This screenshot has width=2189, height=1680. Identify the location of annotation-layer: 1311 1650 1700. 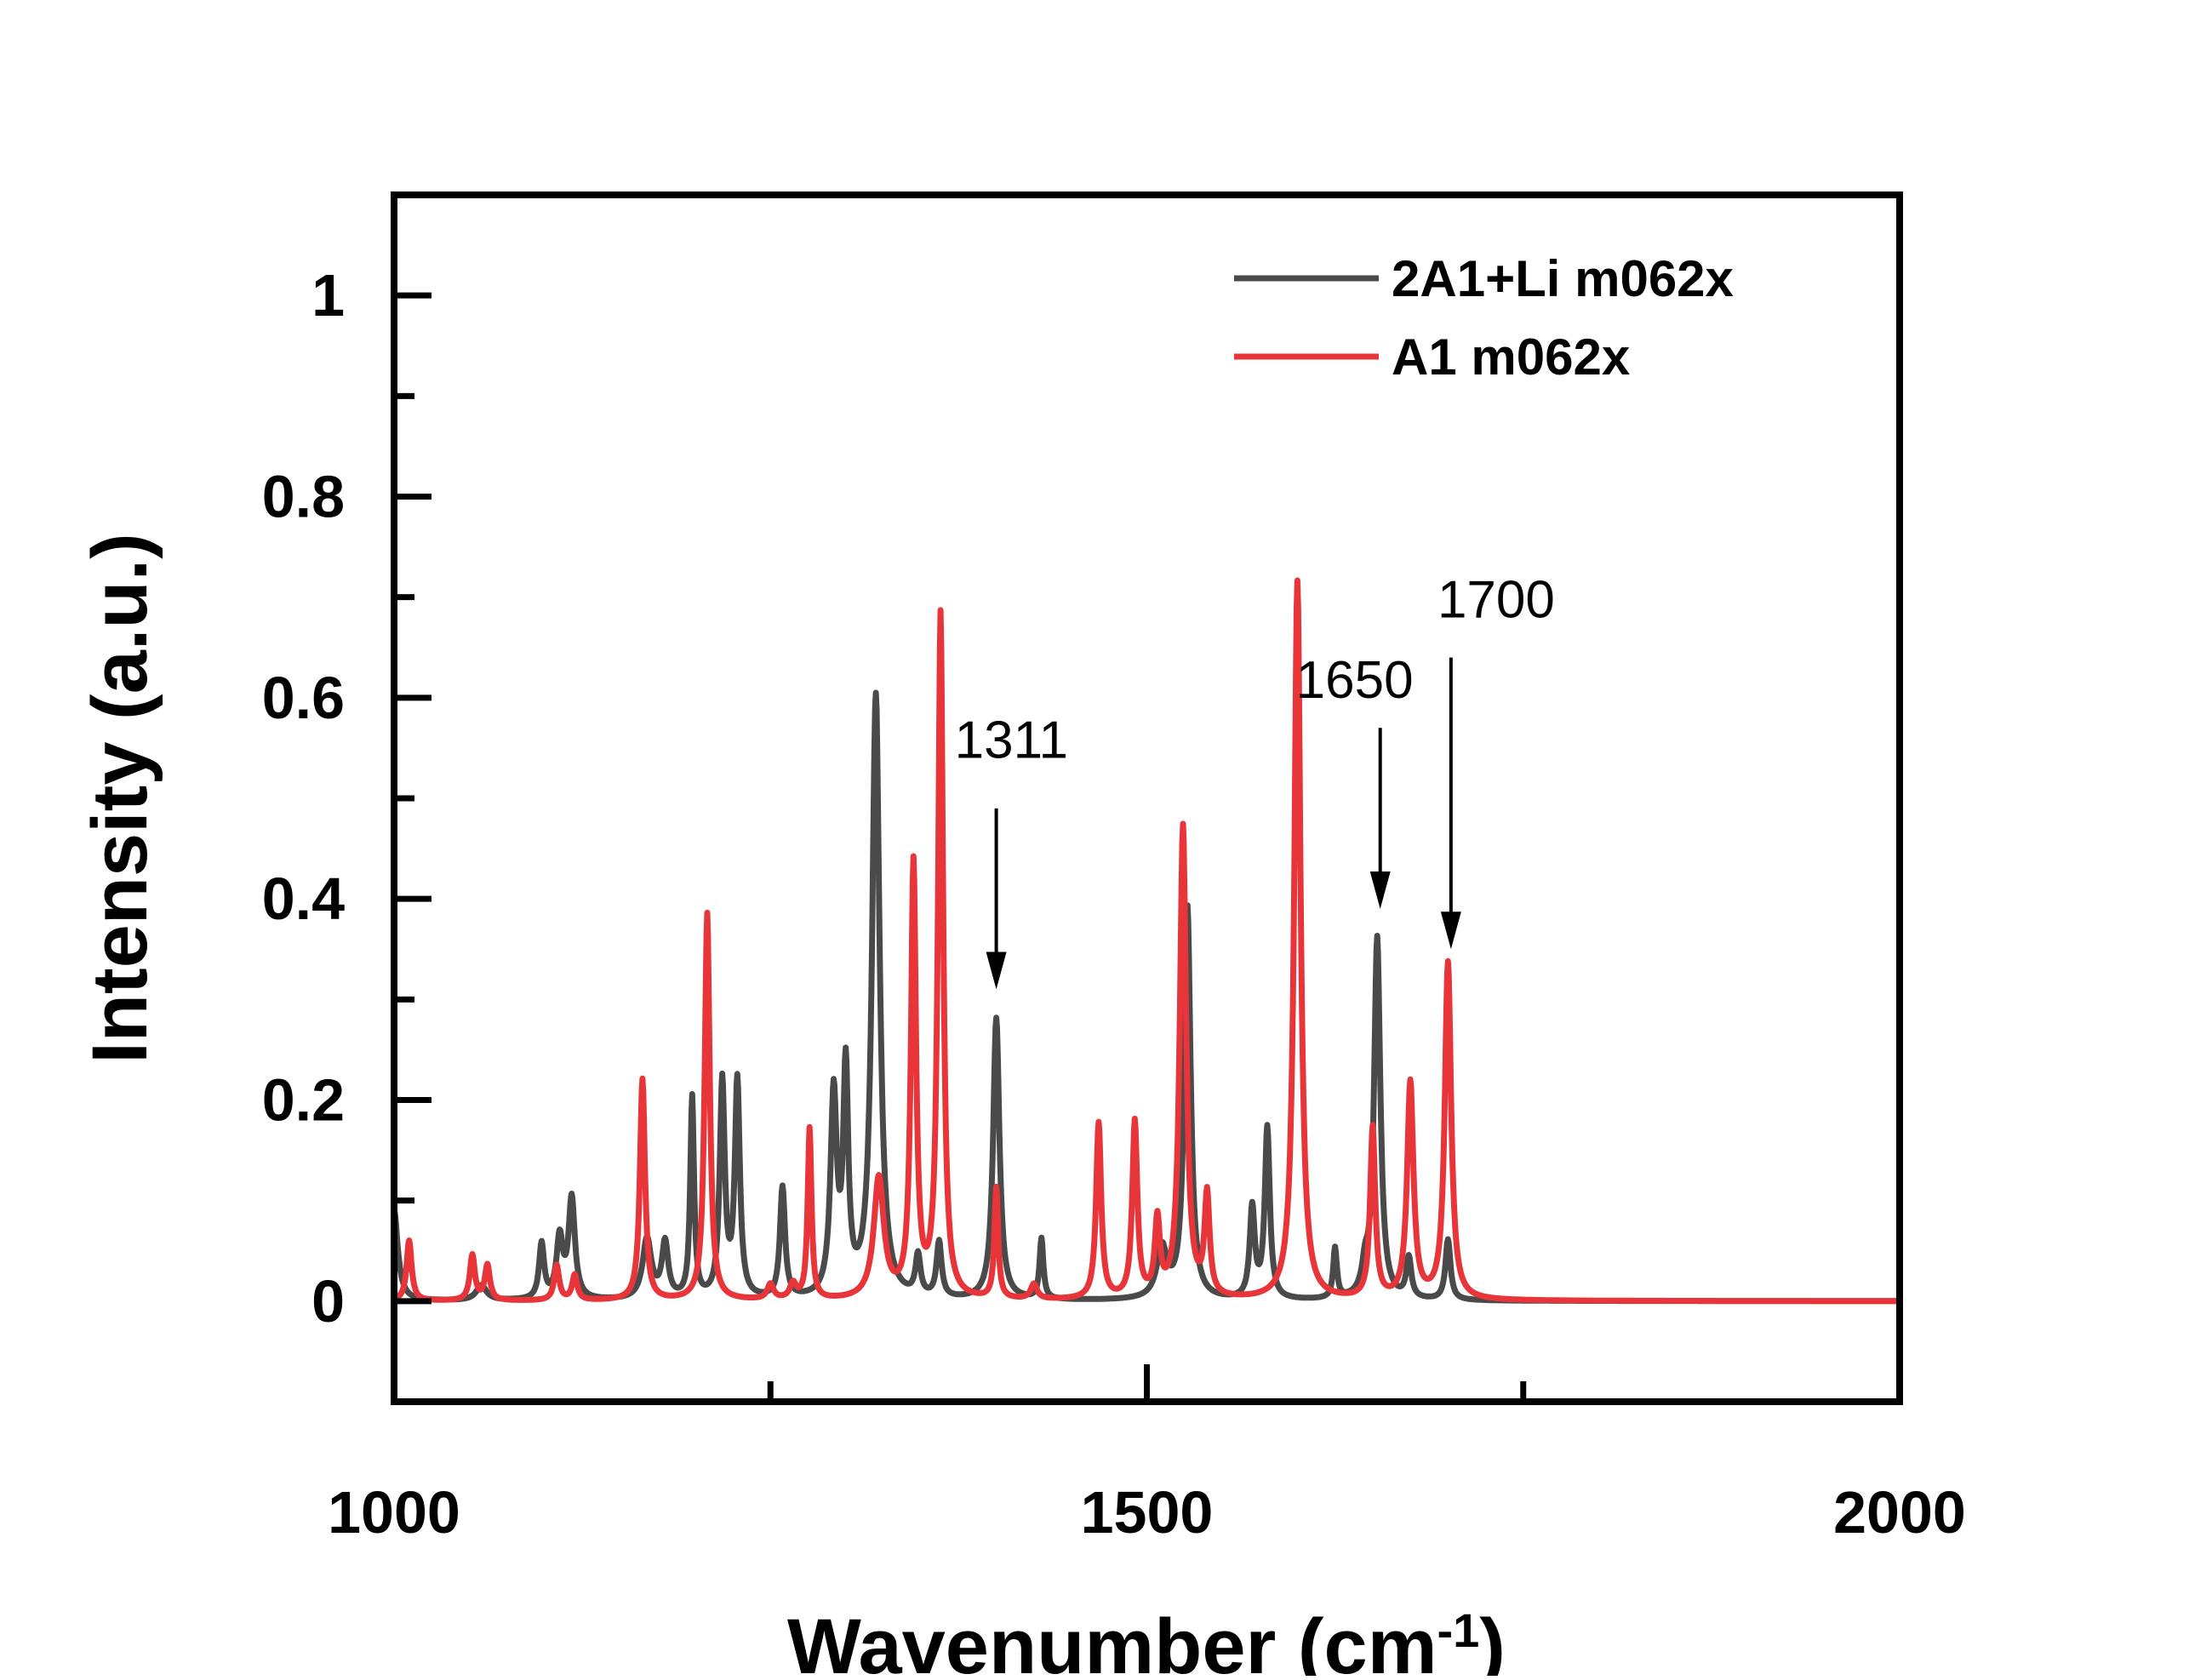
(1255, 780).